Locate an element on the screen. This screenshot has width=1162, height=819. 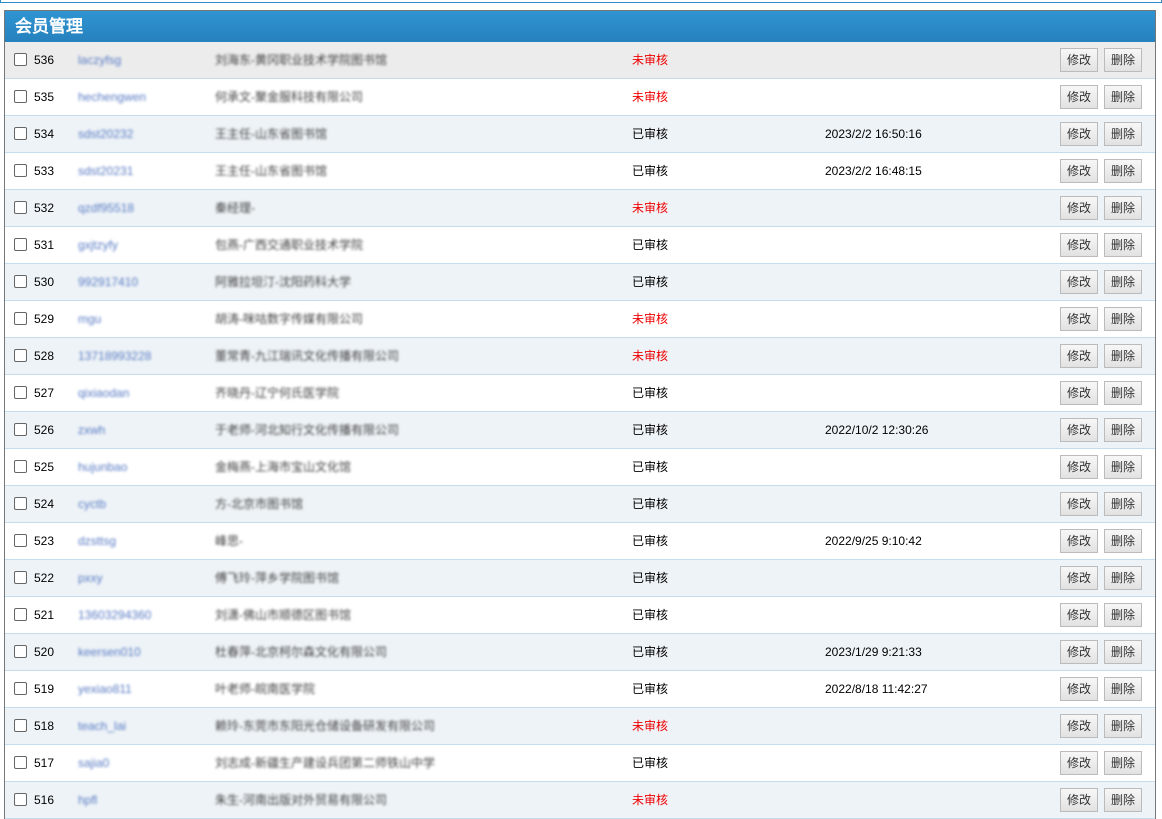
member-username-link: qixiaodan is located at coordinates (104, 393).